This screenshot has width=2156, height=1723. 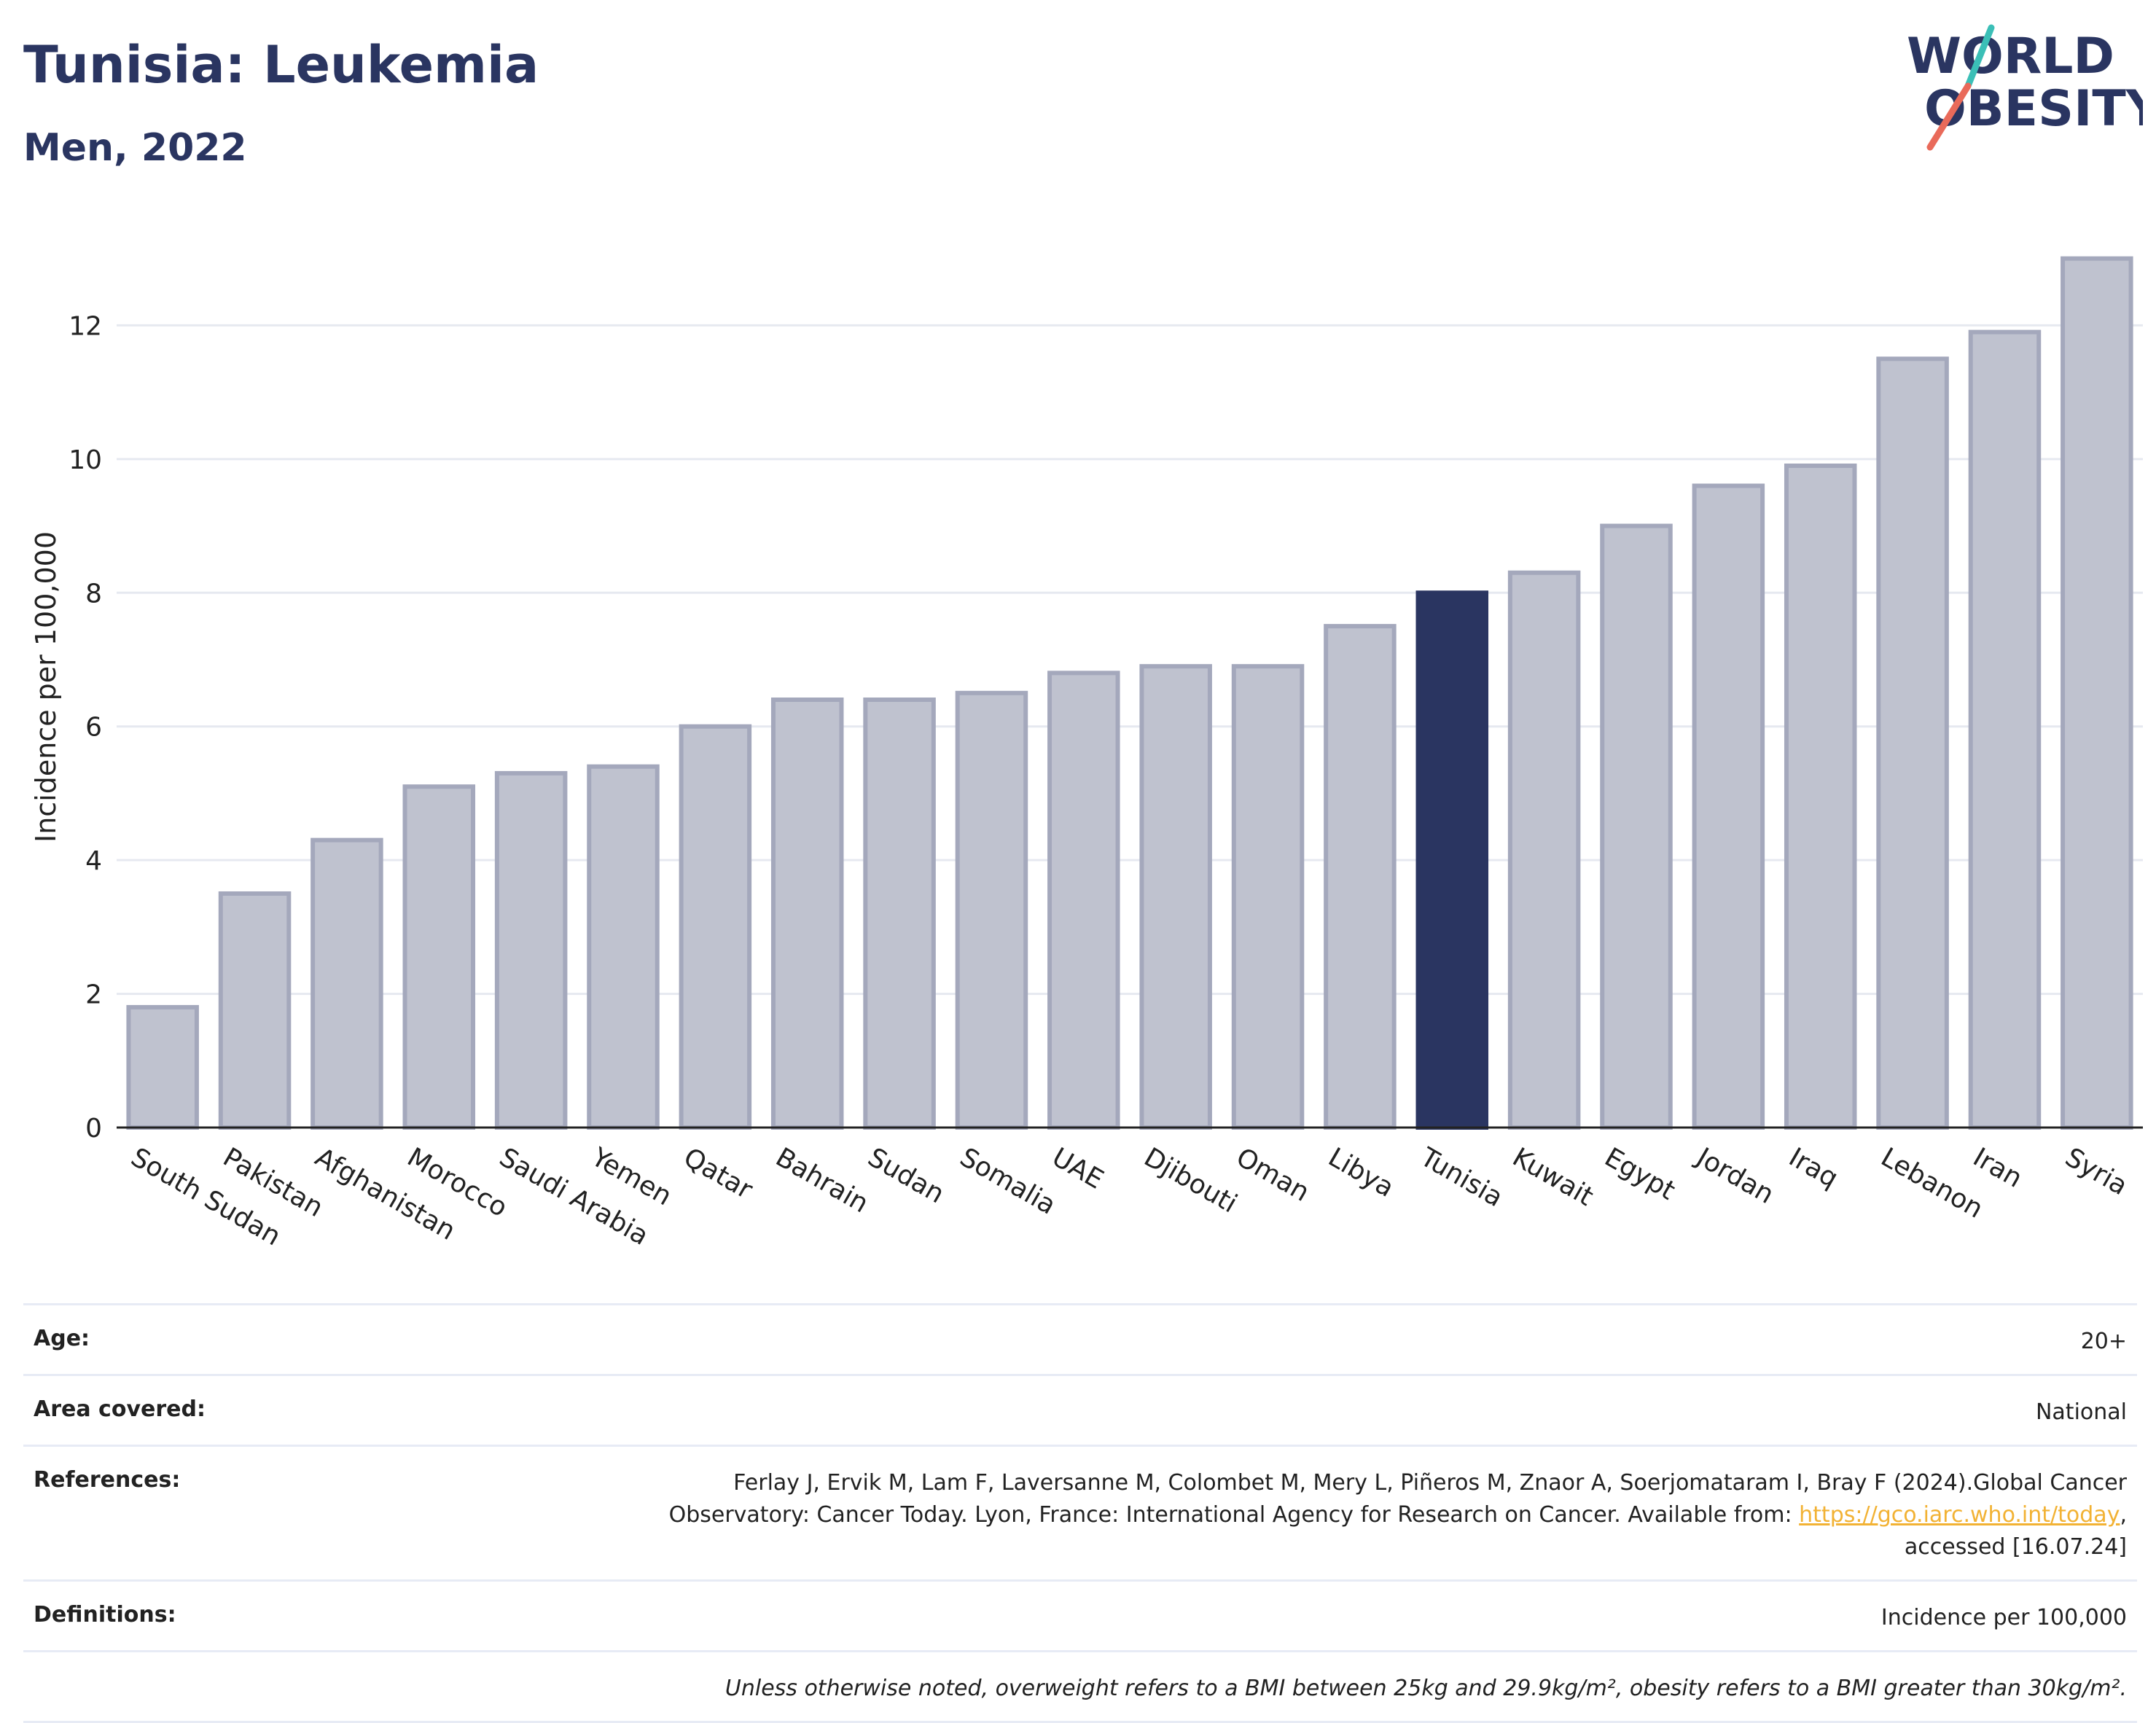 What do you see at coordinates (1080, 1338) in the screenshot?
I see `info-row-age: Age: 20+` at bounding box center [1080, 1338].